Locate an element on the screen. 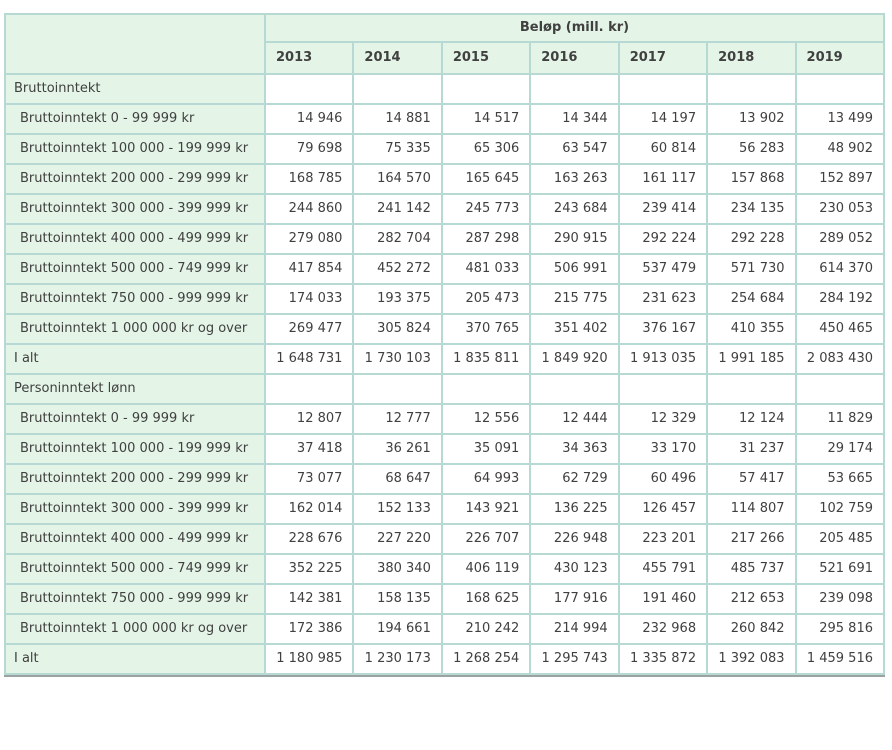 The height and width of the screenshot is (750, 892). value-cell: 245 773 is located at coordinates (486, 209).